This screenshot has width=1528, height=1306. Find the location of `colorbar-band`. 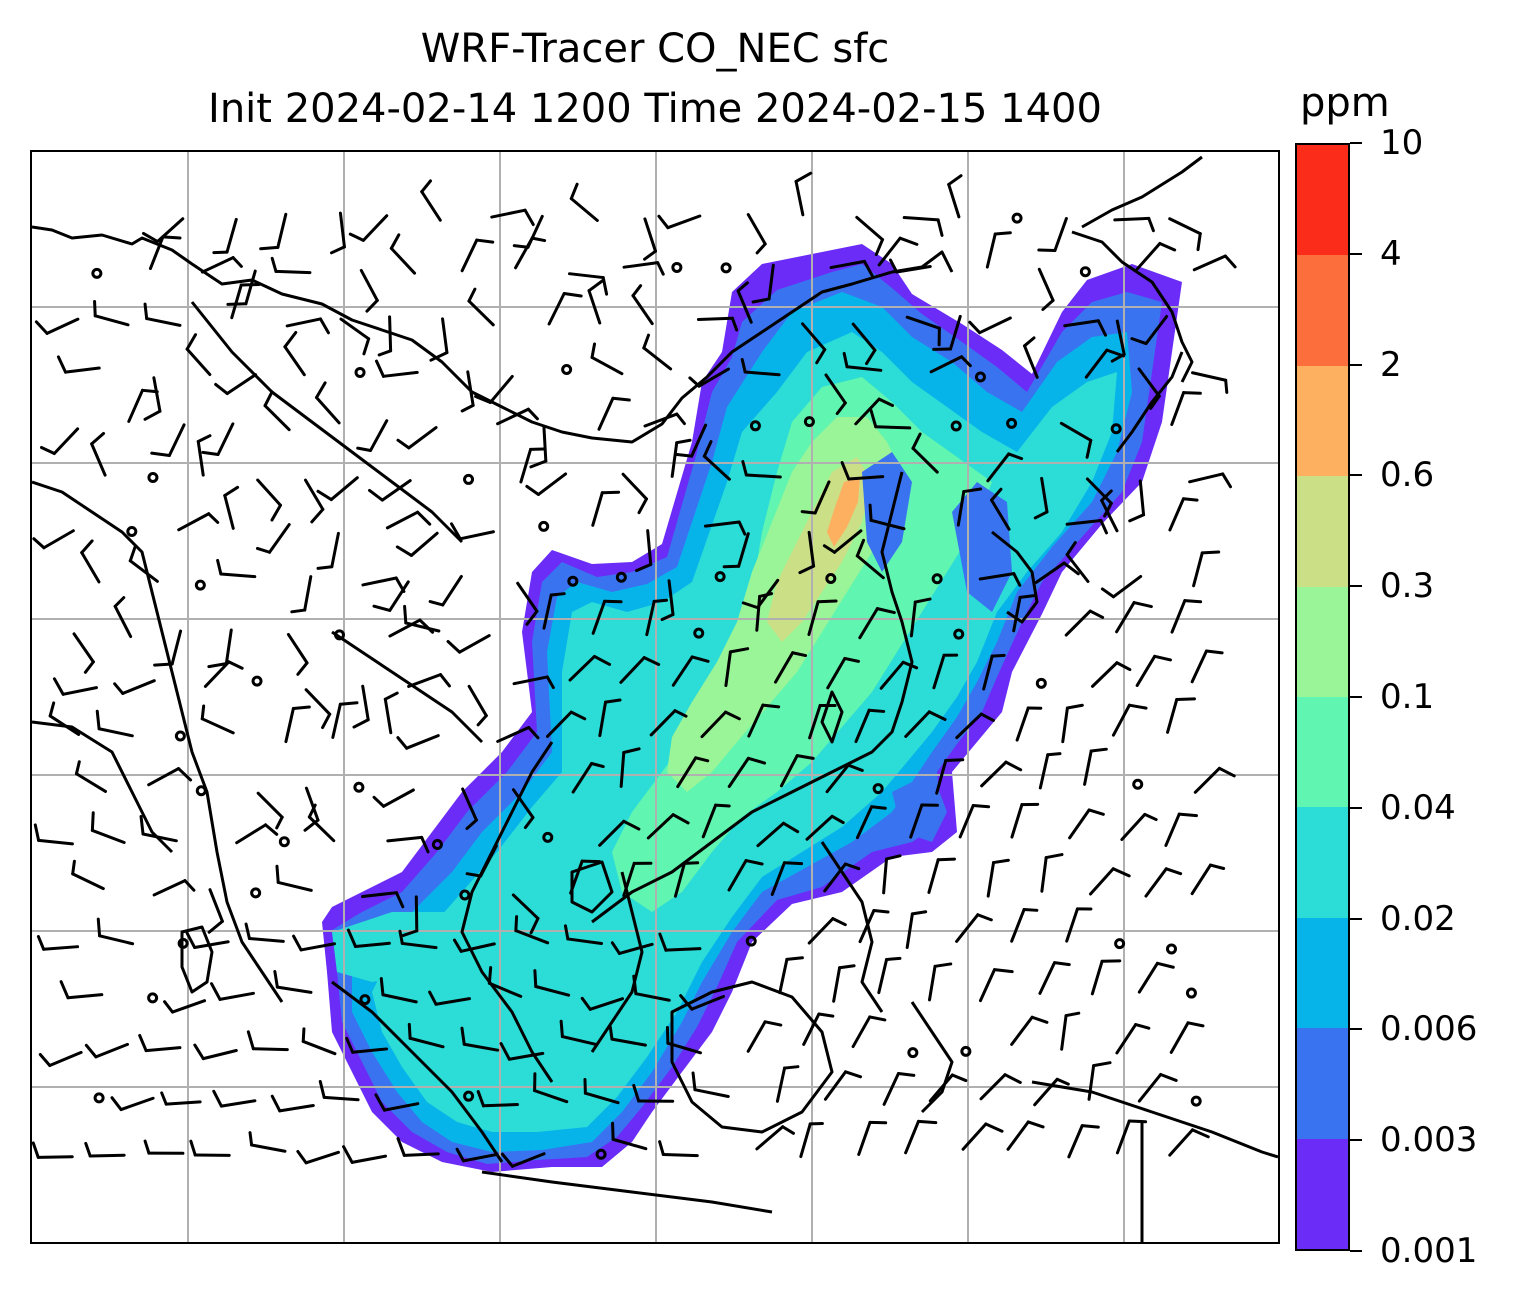

colorbar-band is located at coordinates (1322, 1193).